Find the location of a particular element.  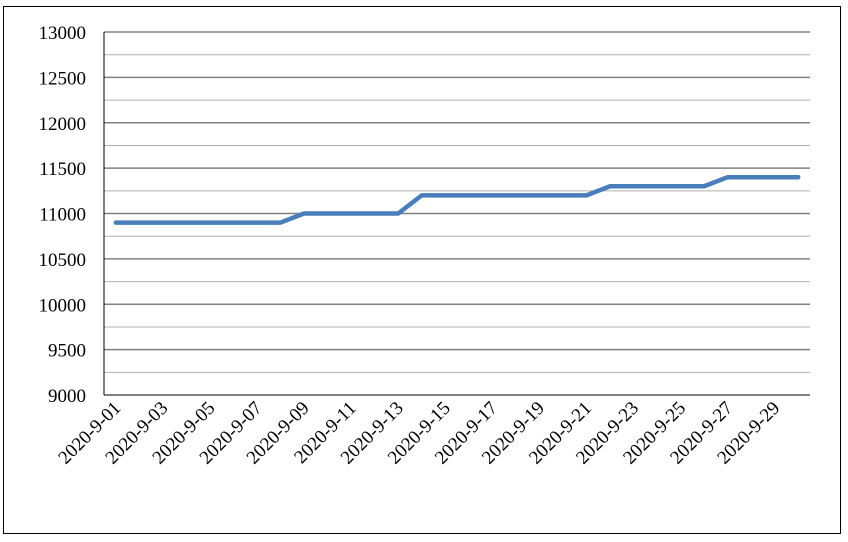

y-tick-label: 11000 is located at coordinates (62, 215).